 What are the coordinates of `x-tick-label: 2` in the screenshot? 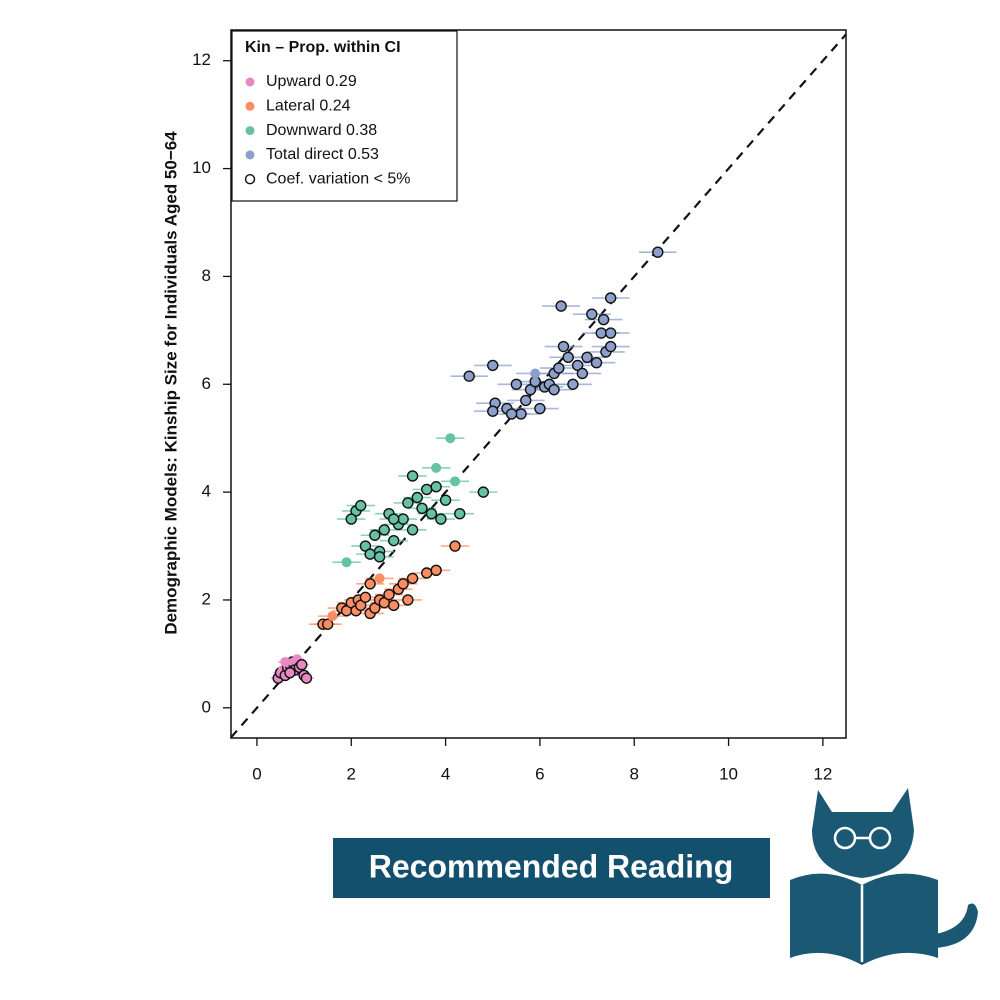 It's located at (351, 773).